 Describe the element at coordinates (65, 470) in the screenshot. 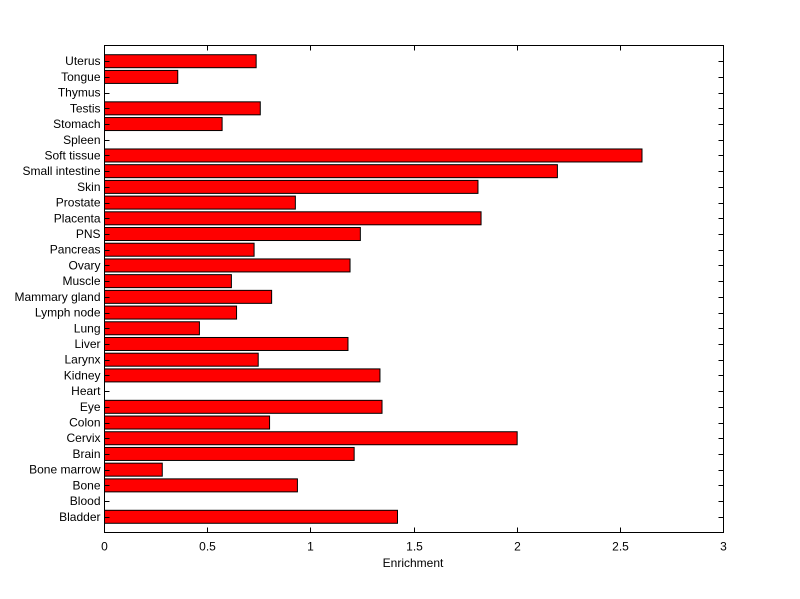

I see `y-tick-label: Bone marrow` at that location.